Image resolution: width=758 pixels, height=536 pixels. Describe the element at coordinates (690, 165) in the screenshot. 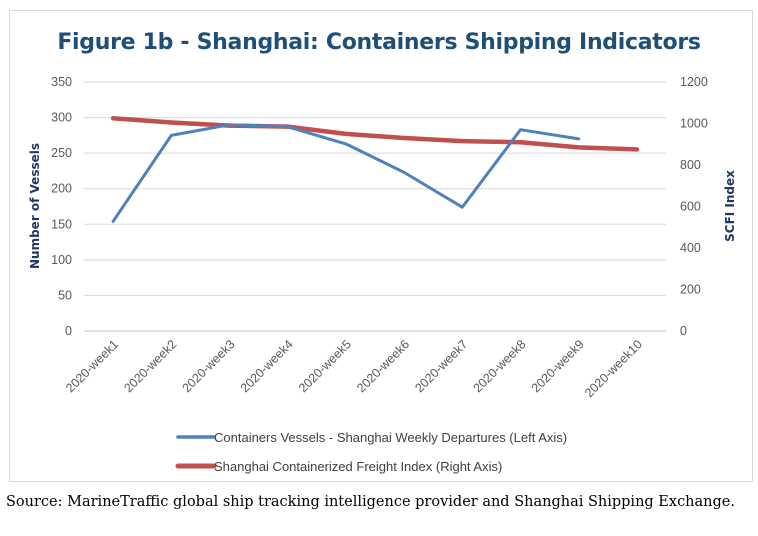

I see `right-tick-label: 800` at that location.